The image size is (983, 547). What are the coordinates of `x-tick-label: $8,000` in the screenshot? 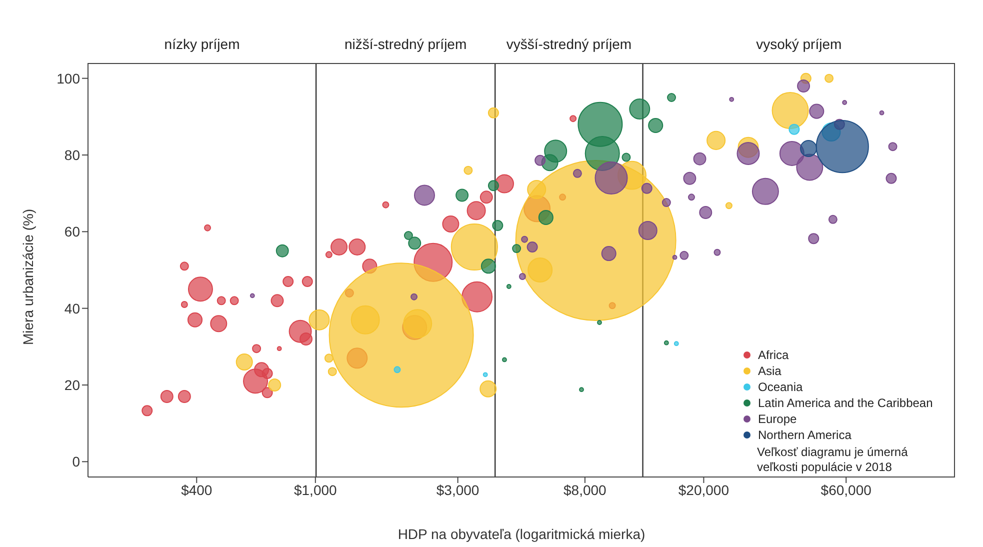 It's located at (585, 490).